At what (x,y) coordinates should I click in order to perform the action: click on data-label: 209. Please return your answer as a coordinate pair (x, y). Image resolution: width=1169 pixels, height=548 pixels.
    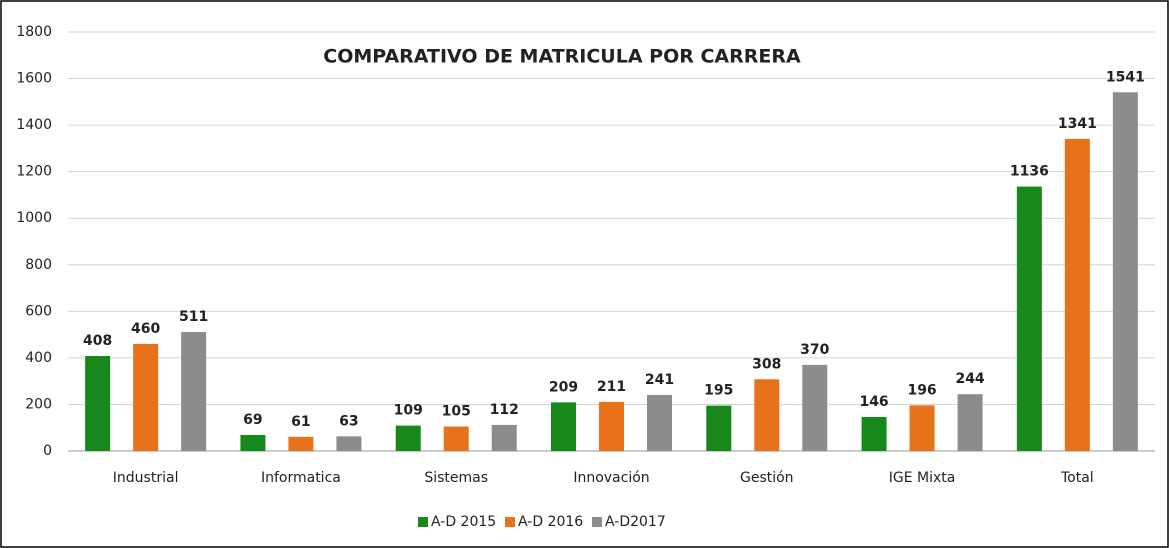
    Looking at the image, I should click on (563, 387).